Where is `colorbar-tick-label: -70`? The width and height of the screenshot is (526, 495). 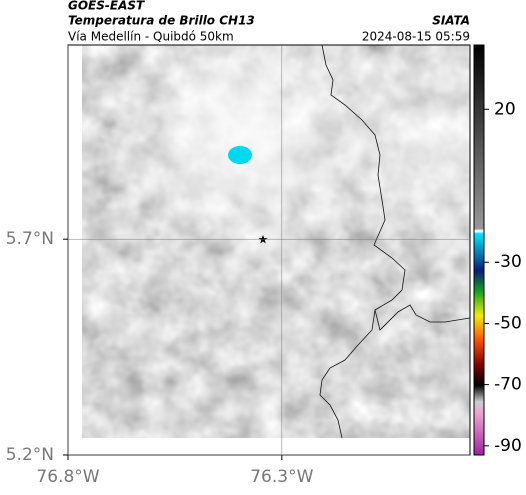 colorbar-tick-label: -70 is located at coordinates (508, 385).